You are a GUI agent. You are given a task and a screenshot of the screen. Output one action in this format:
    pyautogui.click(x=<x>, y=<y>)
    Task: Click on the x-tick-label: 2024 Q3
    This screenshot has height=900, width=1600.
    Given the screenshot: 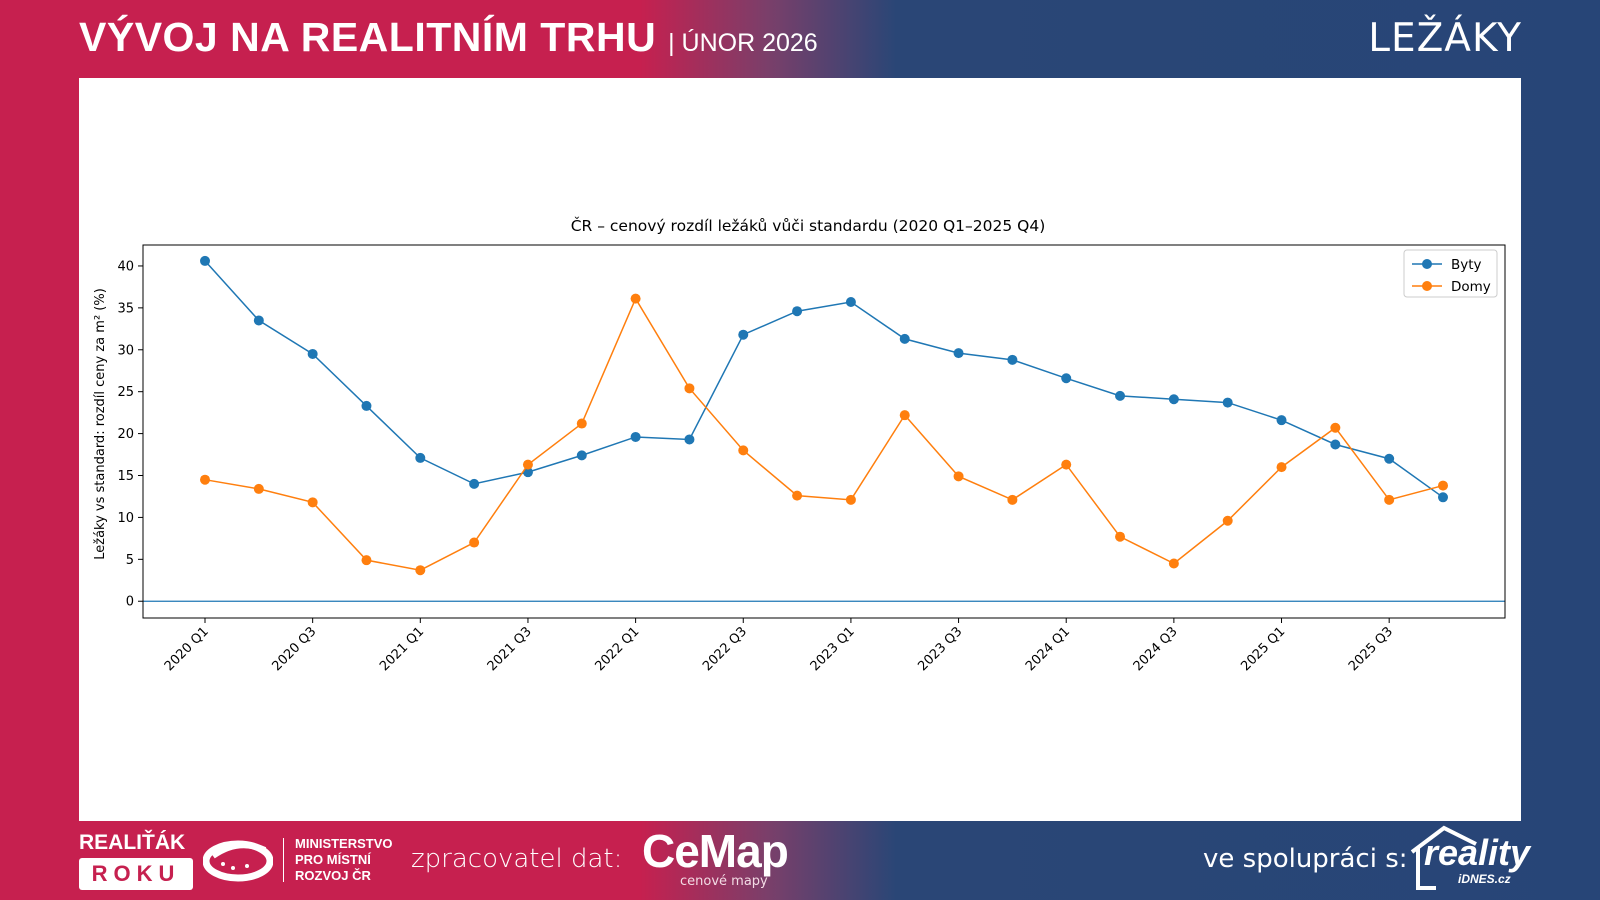 What is the action you would take?
    pyautogui.click(x=1156, y=649)
    